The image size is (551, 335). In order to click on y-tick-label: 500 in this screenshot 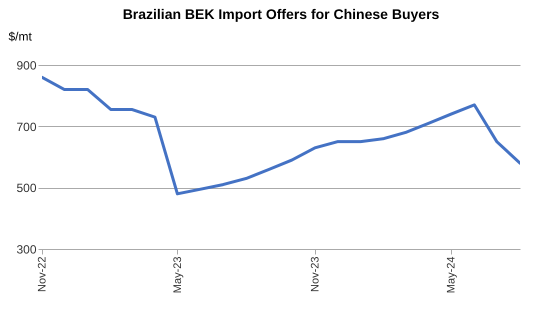, I will do `click(26, 188)`.